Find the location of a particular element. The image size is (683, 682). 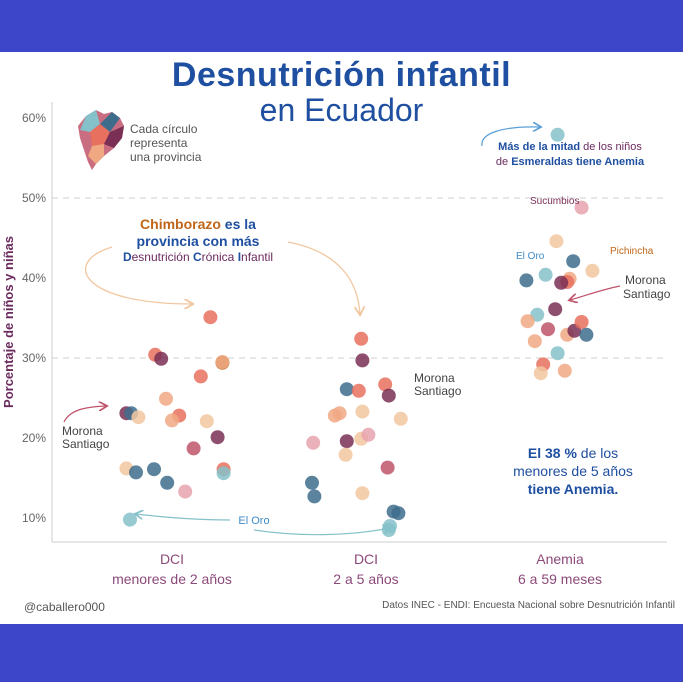

morona-right-line-2: Santiago is located at coordinates (647, 294).